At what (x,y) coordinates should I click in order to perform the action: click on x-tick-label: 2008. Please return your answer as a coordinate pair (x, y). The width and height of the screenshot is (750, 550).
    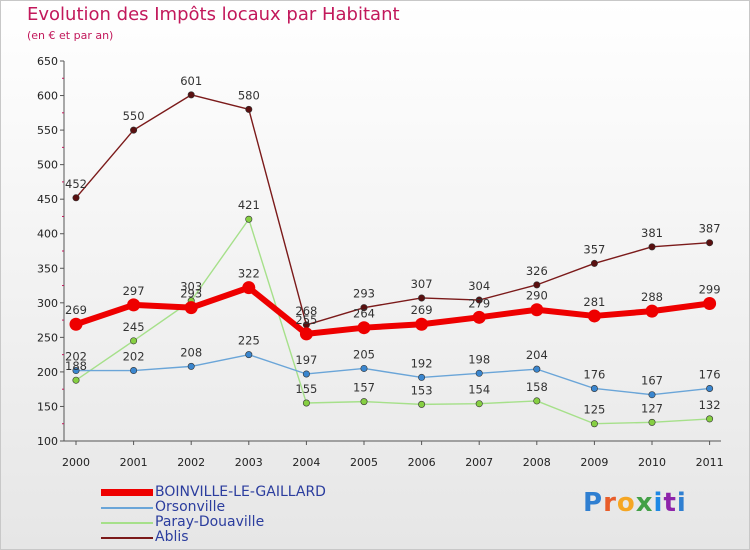
    Looking at the image, I should click on (537, 462).